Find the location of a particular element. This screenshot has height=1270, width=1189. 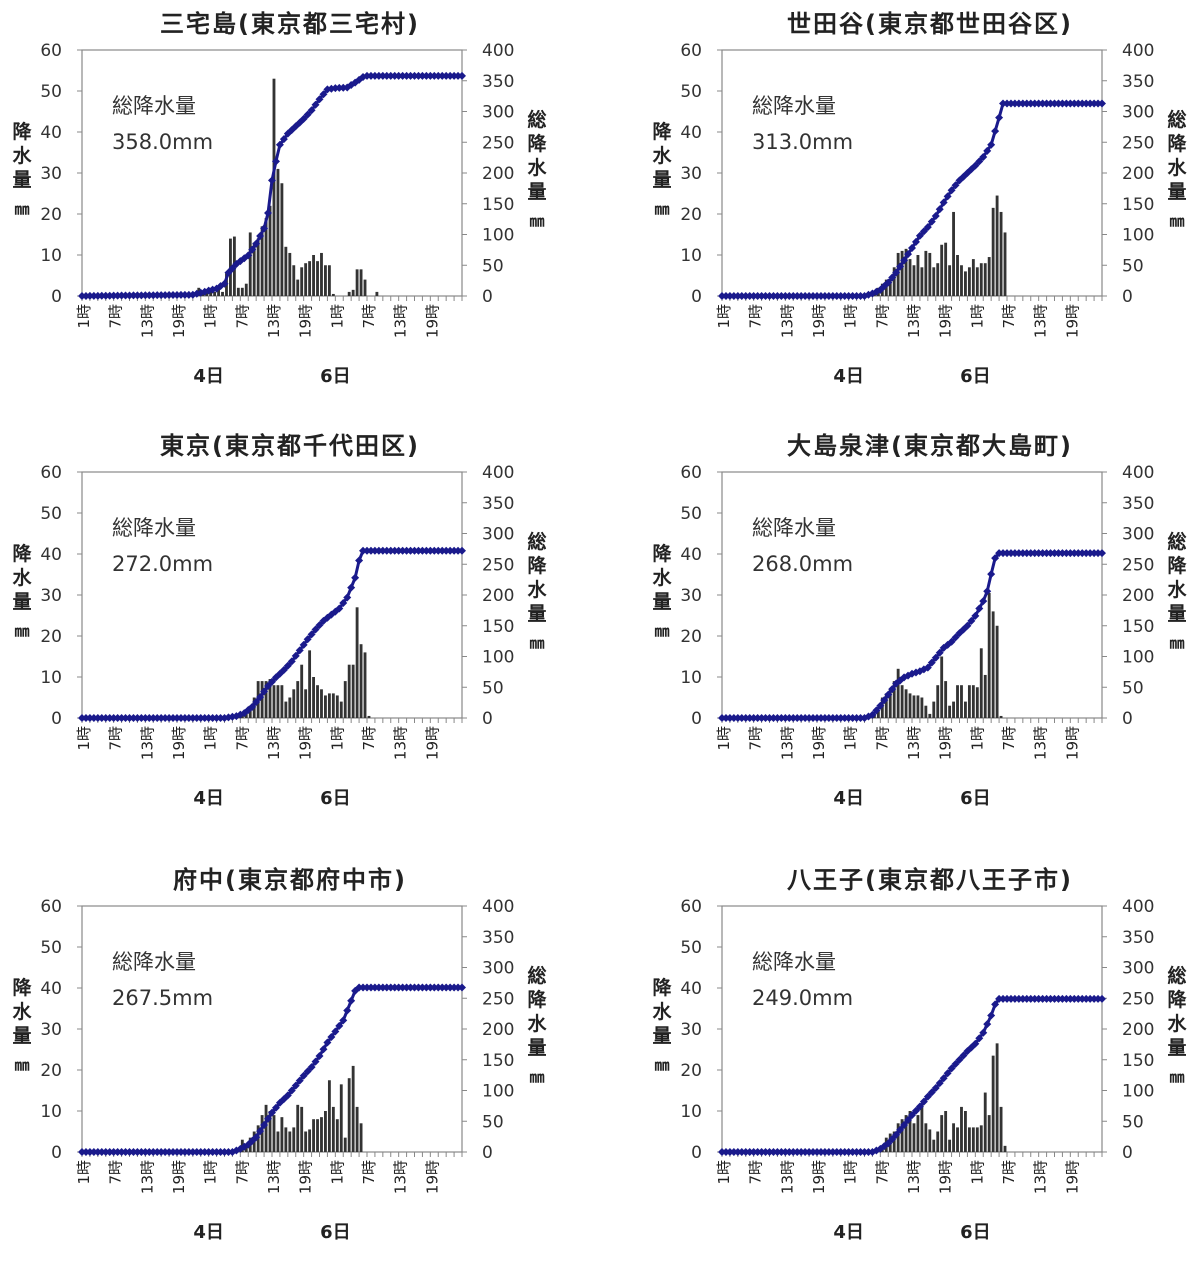

chart-title: 東京(東京都千代田区) is located at coordinates (290, 446).